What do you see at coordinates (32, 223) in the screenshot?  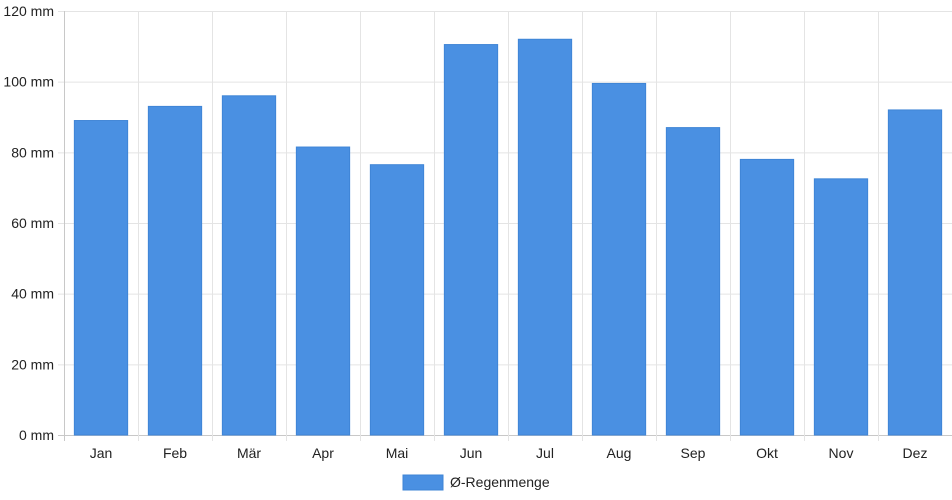 I see `y-tick-label: 60 mm` at bounding box center [32, 223].